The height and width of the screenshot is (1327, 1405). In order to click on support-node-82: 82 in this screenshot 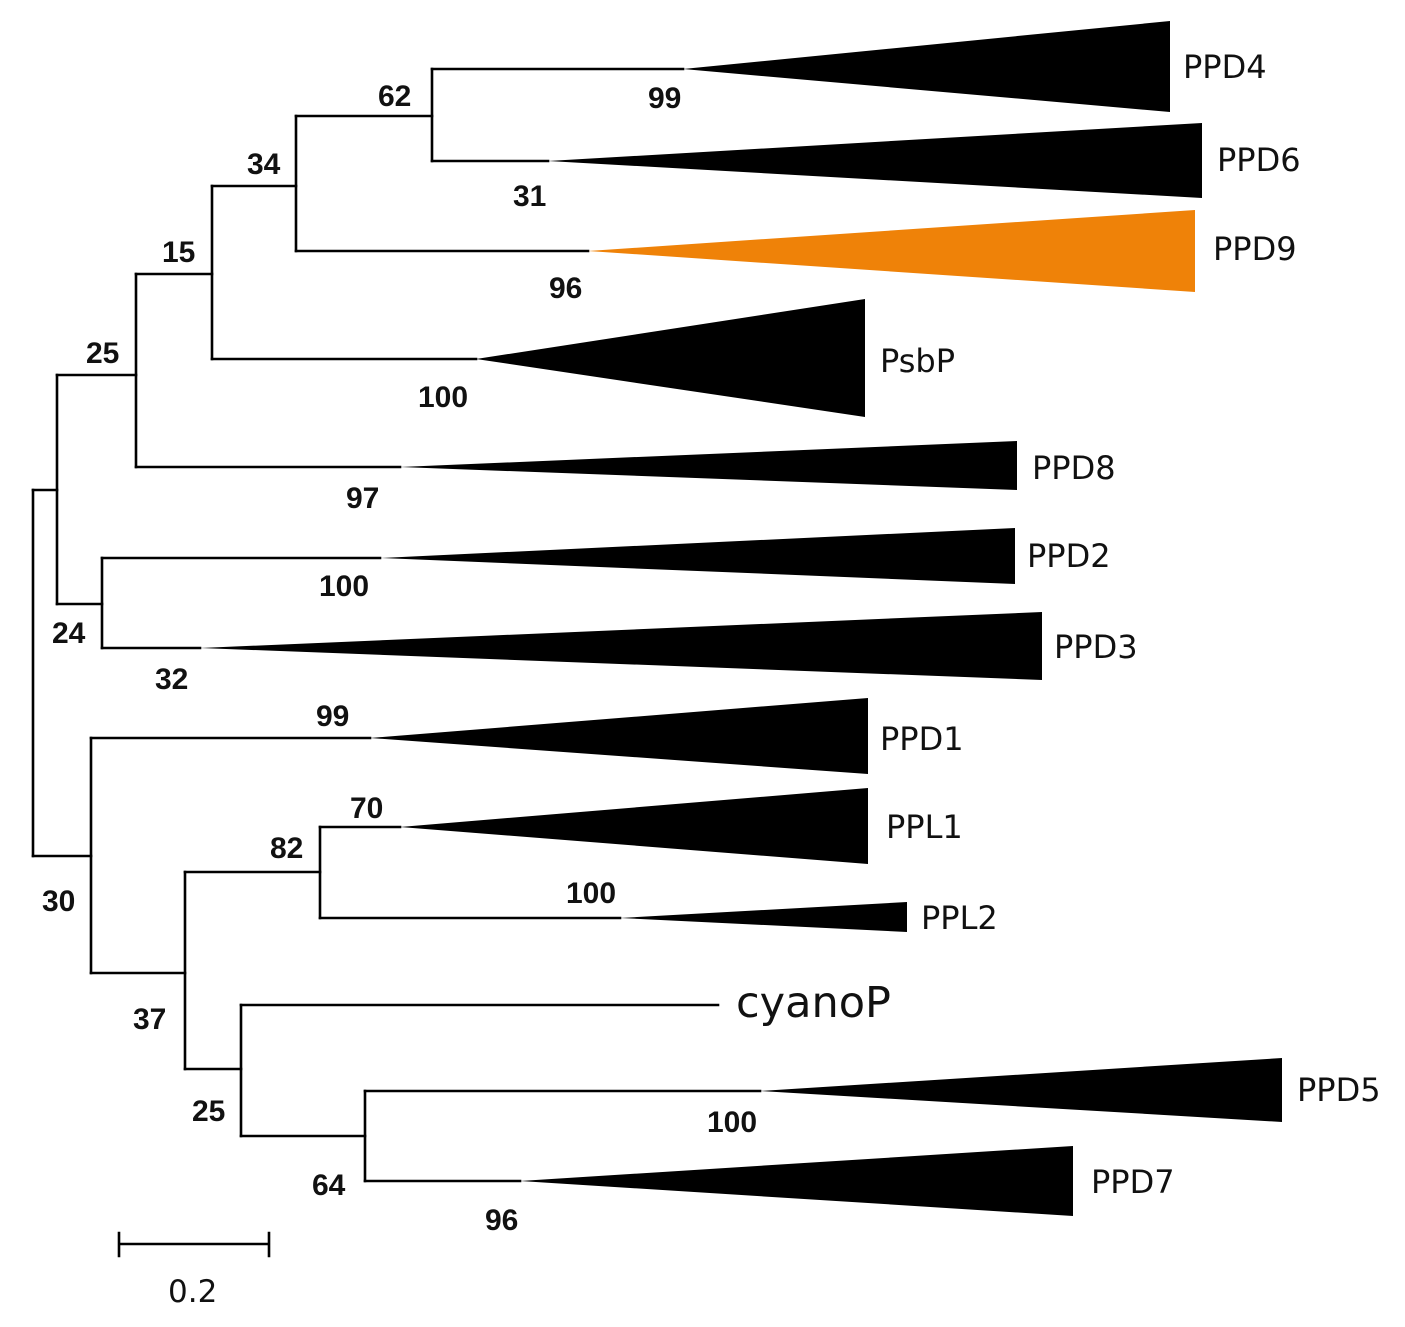, I will do `click(286, 848)`.